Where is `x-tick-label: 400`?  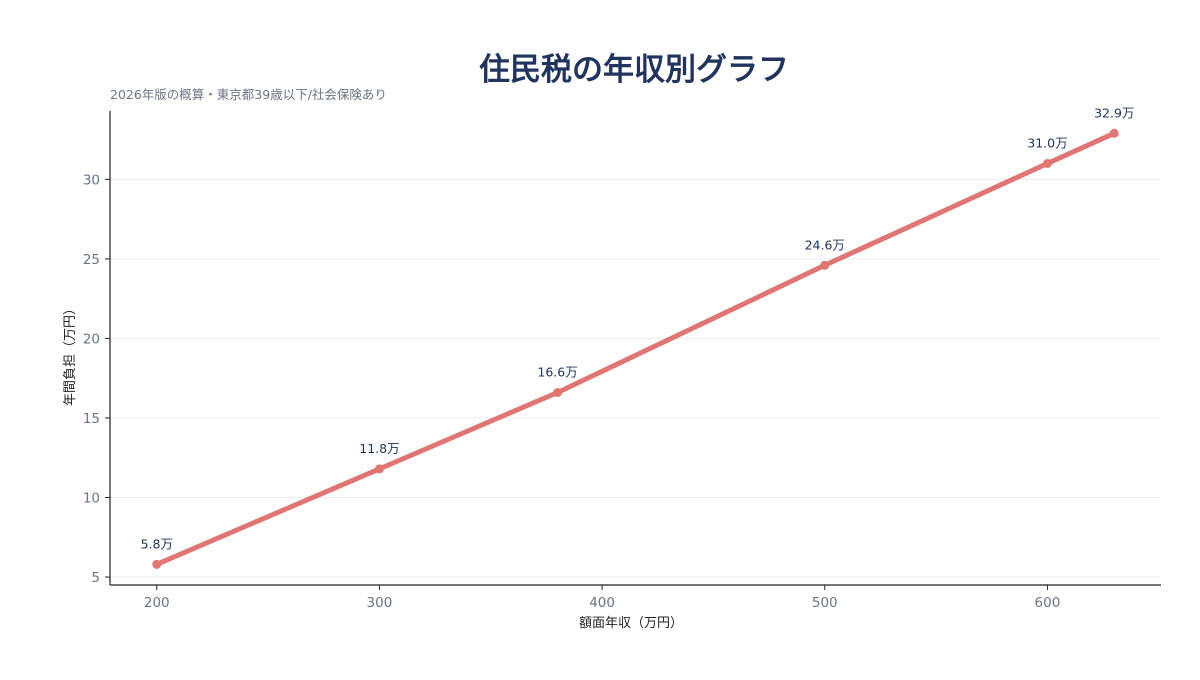
x-tick-label: 400 is located at coordinates (602, 603).